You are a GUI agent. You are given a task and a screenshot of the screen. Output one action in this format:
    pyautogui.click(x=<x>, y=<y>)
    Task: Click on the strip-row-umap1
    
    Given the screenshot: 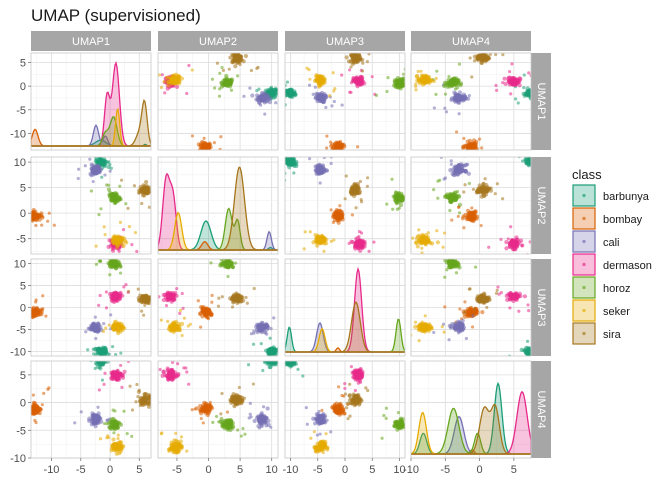 What is the action you would take?
    pyautogui.click(x=541, y=101)
    